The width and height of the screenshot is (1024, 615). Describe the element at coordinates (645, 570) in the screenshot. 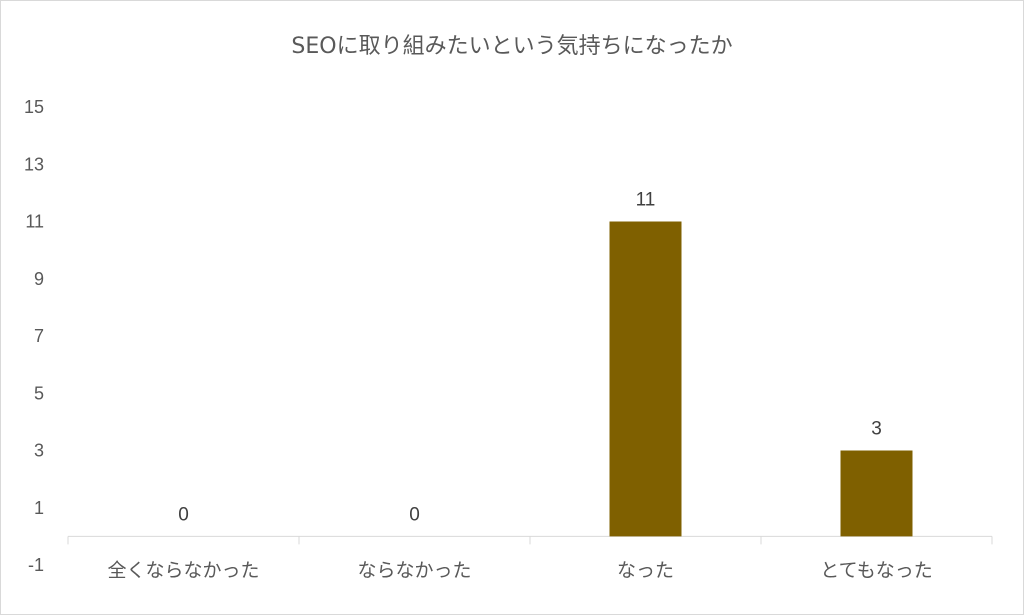

I see `category-label: なった` at that location.